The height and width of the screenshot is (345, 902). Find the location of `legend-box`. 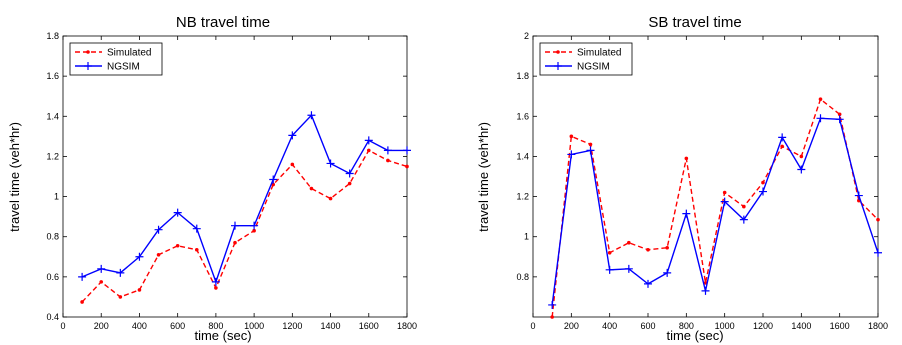

legend-box is located at coordinates (116, 59).